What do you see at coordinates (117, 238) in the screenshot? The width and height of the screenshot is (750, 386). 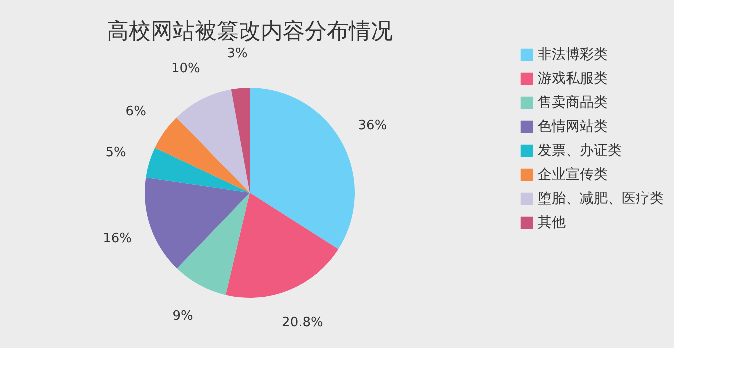 I see `data-label: 16%` at bounding box center [117, 238].